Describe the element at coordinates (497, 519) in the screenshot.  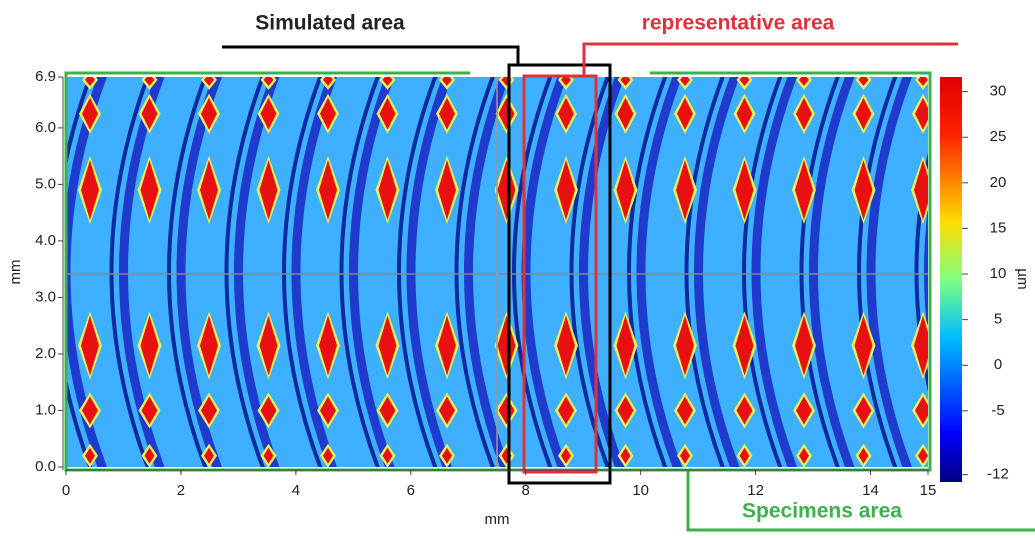
I see `x-axis-label: mm` at that location.